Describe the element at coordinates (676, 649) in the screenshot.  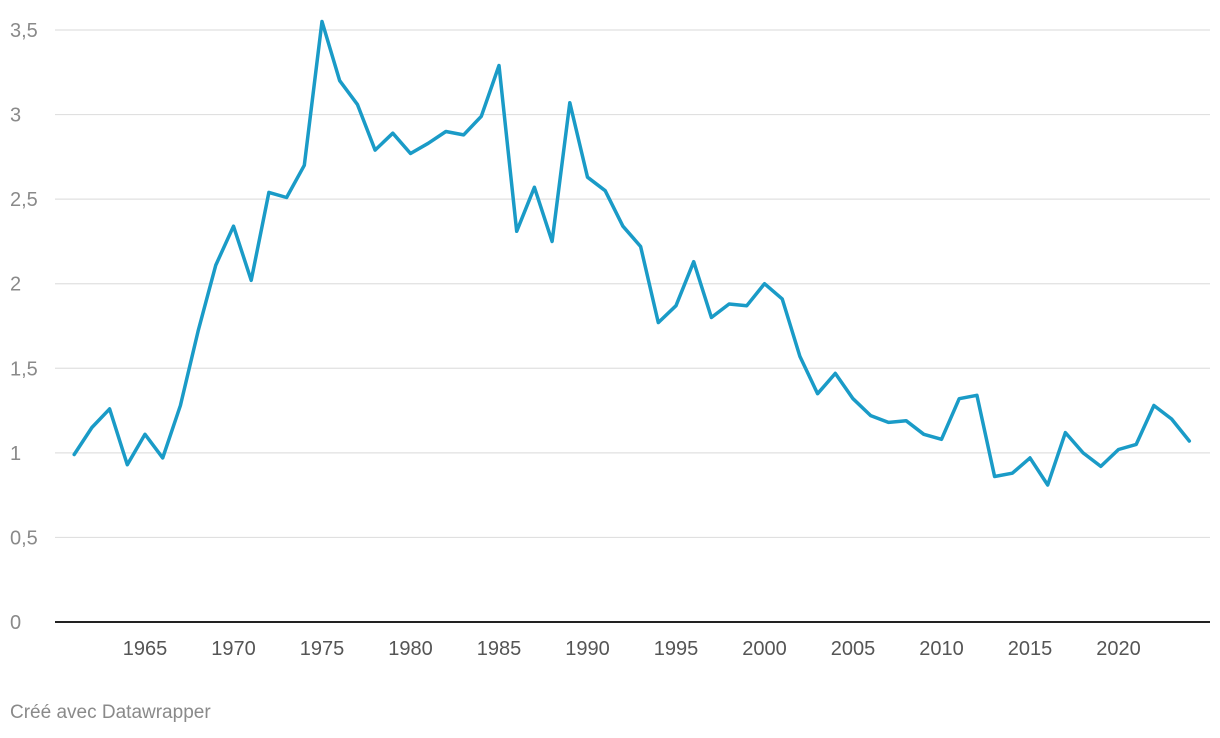
I see `x-tick-label: 1995` at that location.